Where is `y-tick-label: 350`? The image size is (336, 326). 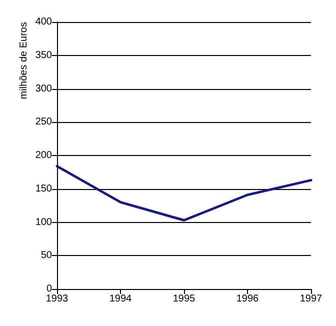 y-tick-label: 350 is located at coordinates (43, 55).